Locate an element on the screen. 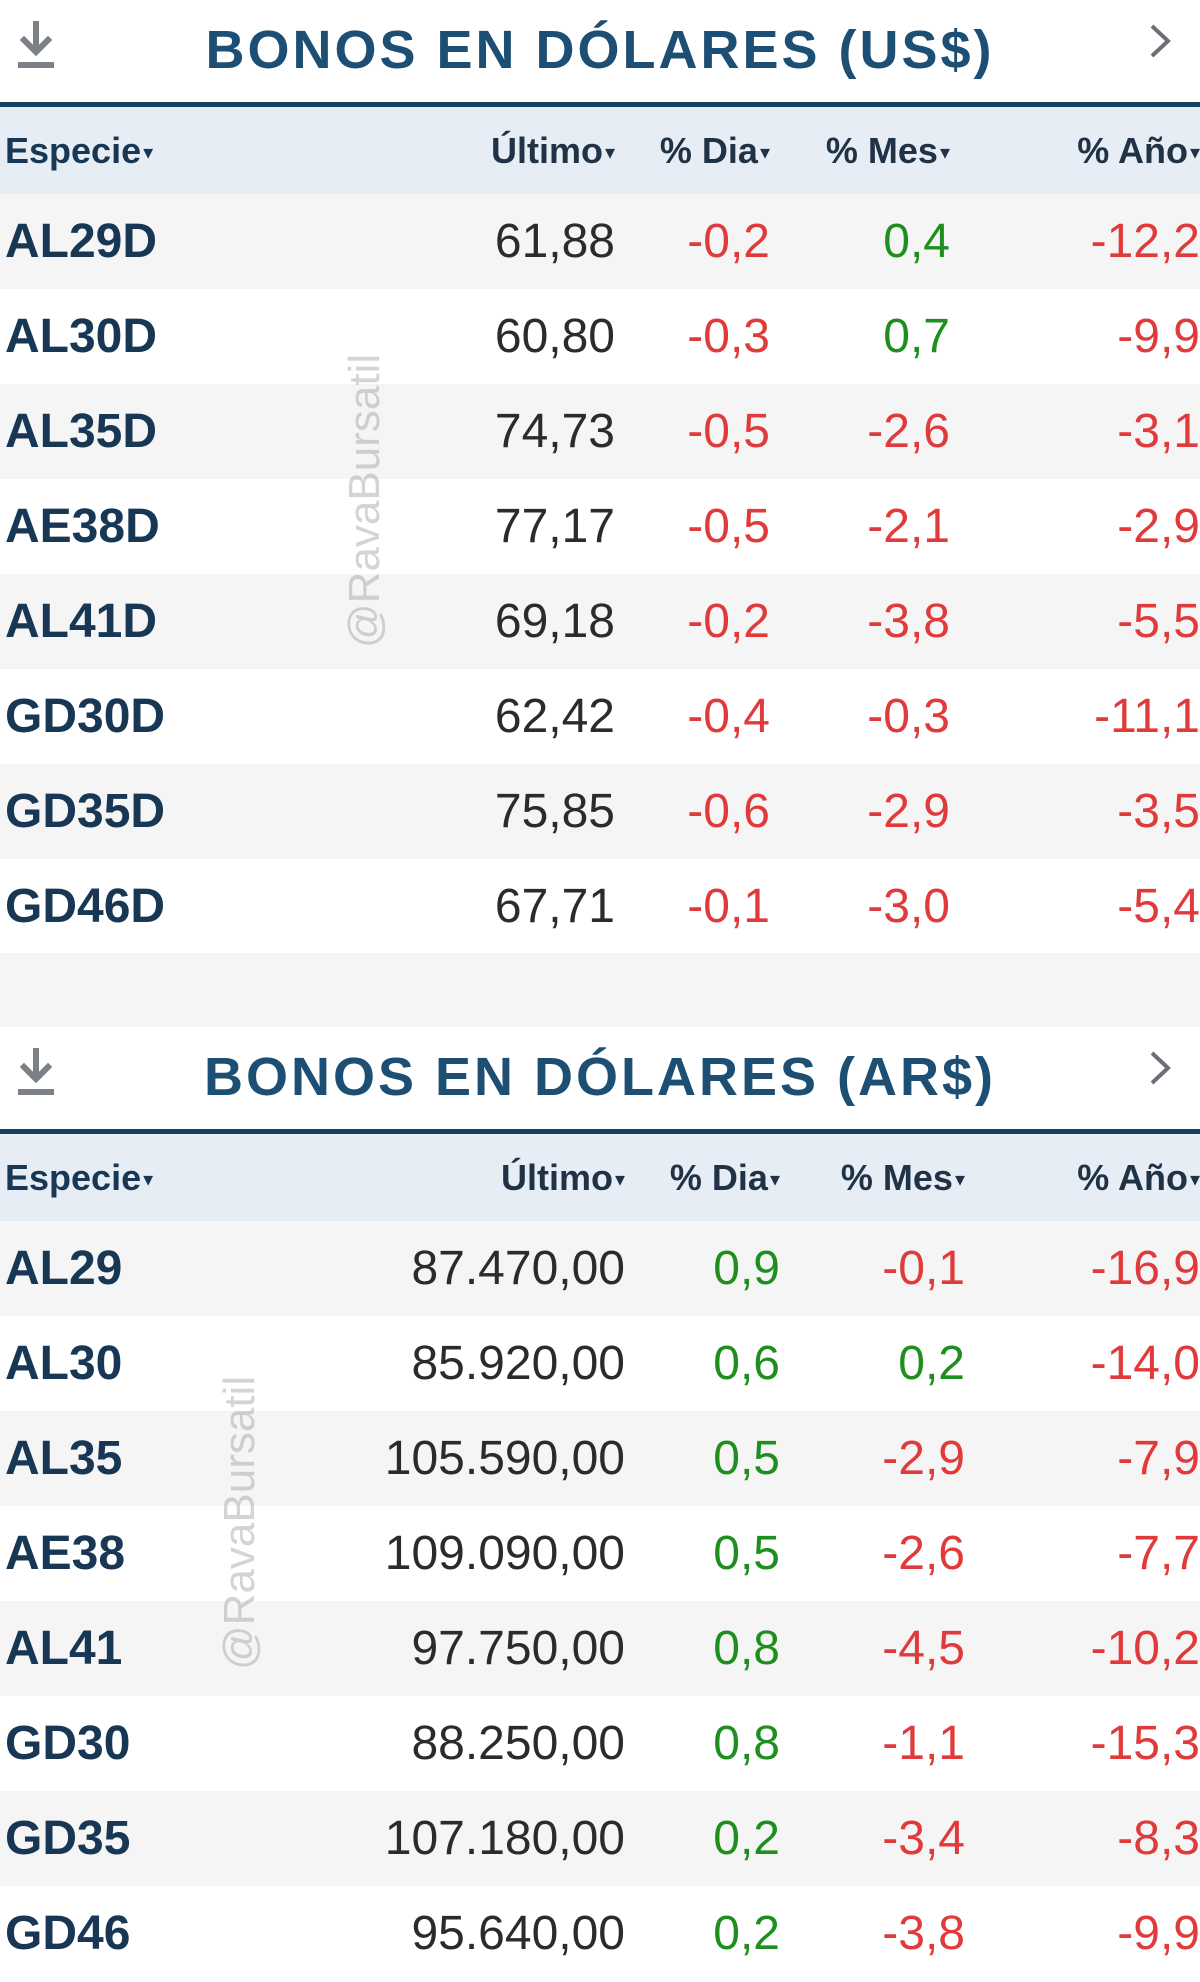  cell-mes: -1,1 is located at coordinates (872, 1743).